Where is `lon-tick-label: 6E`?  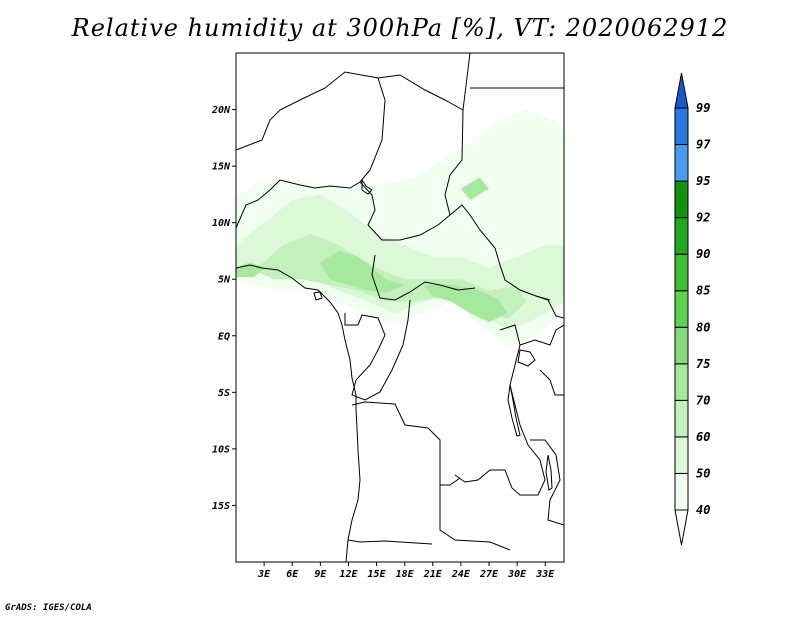 lon-tick-label: 6E is located at coordinates (292, 574).